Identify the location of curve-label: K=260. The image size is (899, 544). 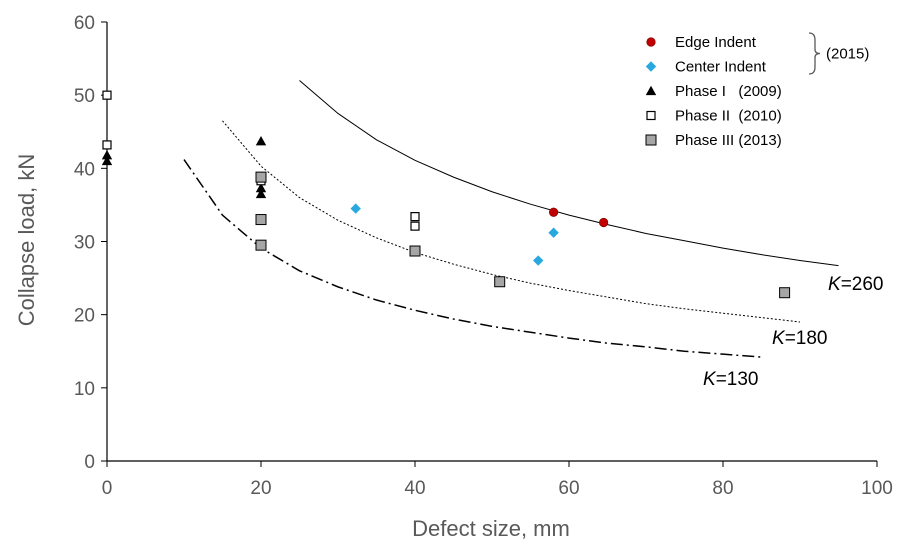
(855, 284).